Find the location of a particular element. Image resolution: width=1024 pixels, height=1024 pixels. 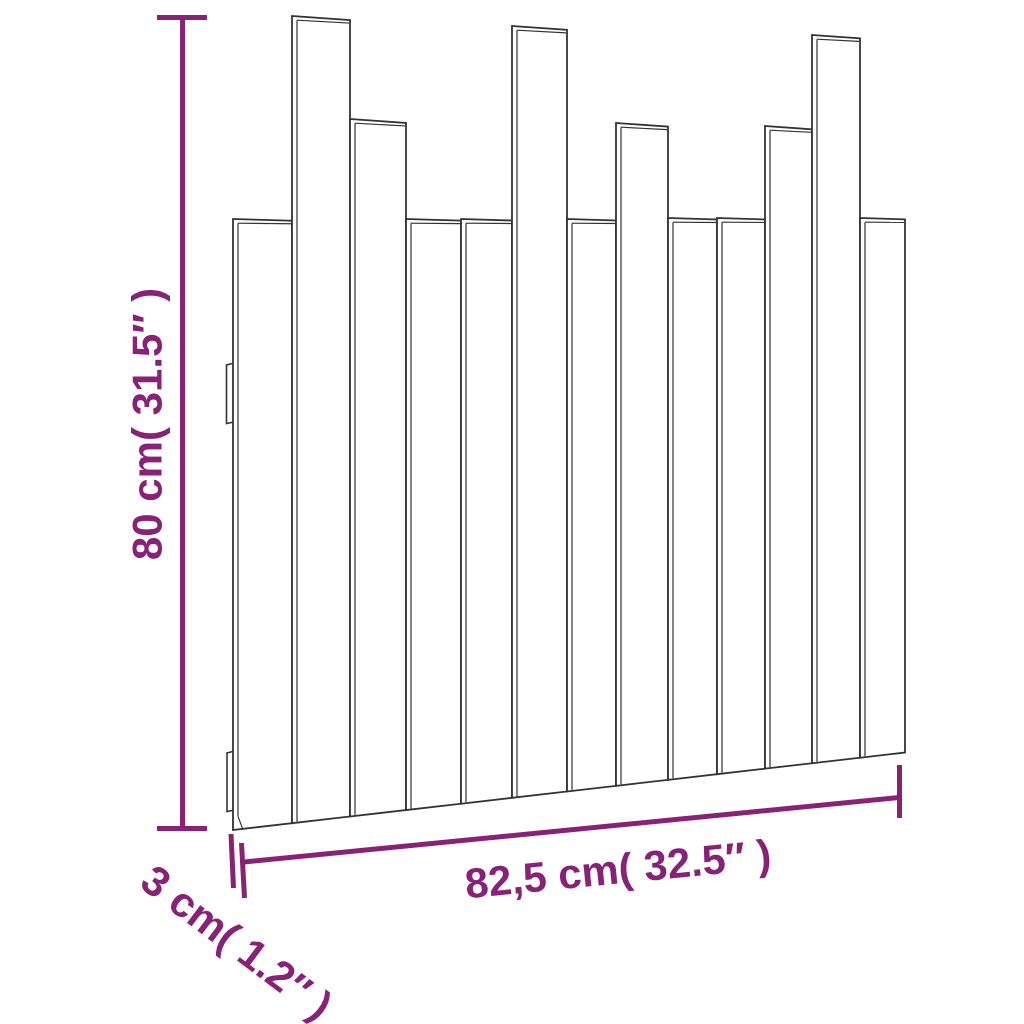

depth-dimension: 3 cm( 1.2″ ) is located at coordinates (237, 928).